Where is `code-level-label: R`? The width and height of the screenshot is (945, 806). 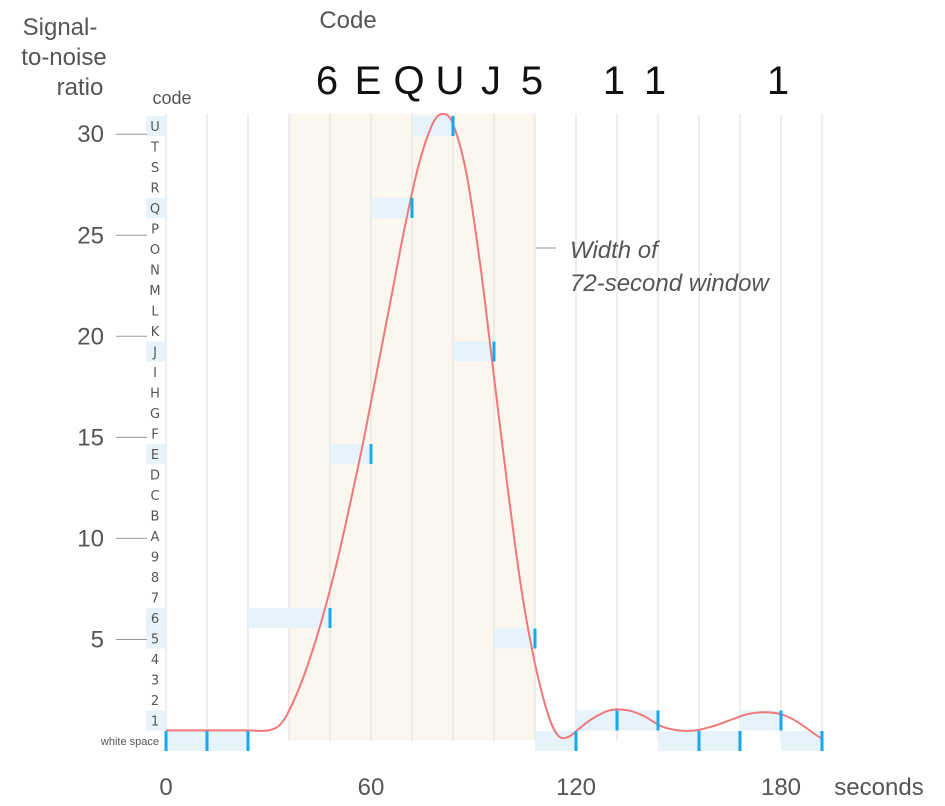 code-level-label: R is located at coordinates (154, 189).